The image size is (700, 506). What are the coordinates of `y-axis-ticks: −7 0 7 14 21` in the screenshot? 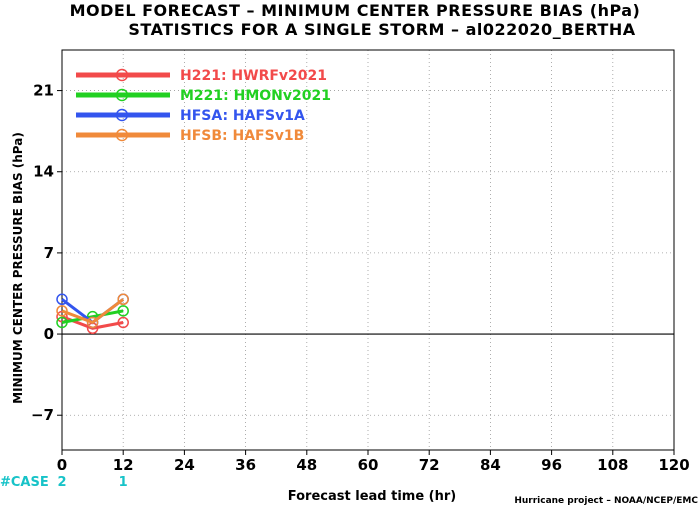 It's located at (46, 253).